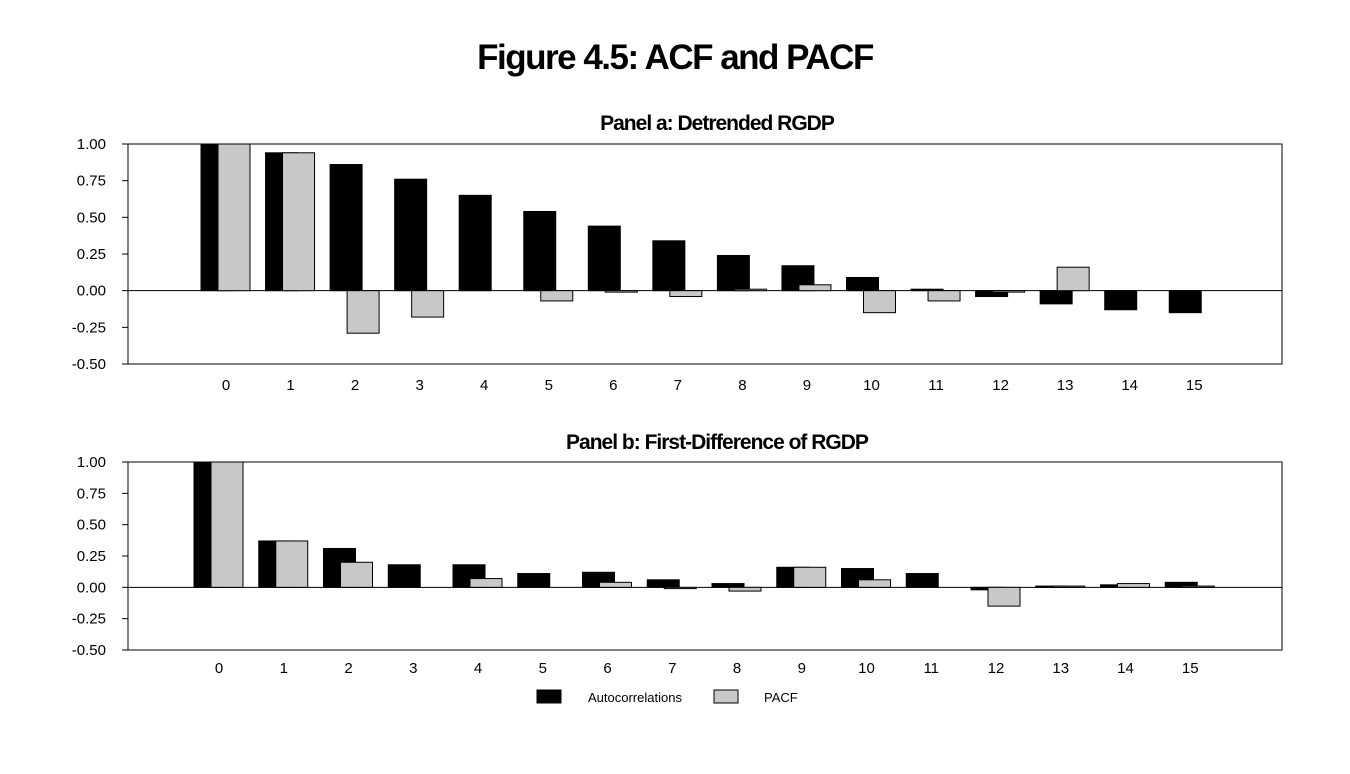 This screenshot has width=1350, height=774. I want to click on legend-swatch-pacf, so click(726, 696).